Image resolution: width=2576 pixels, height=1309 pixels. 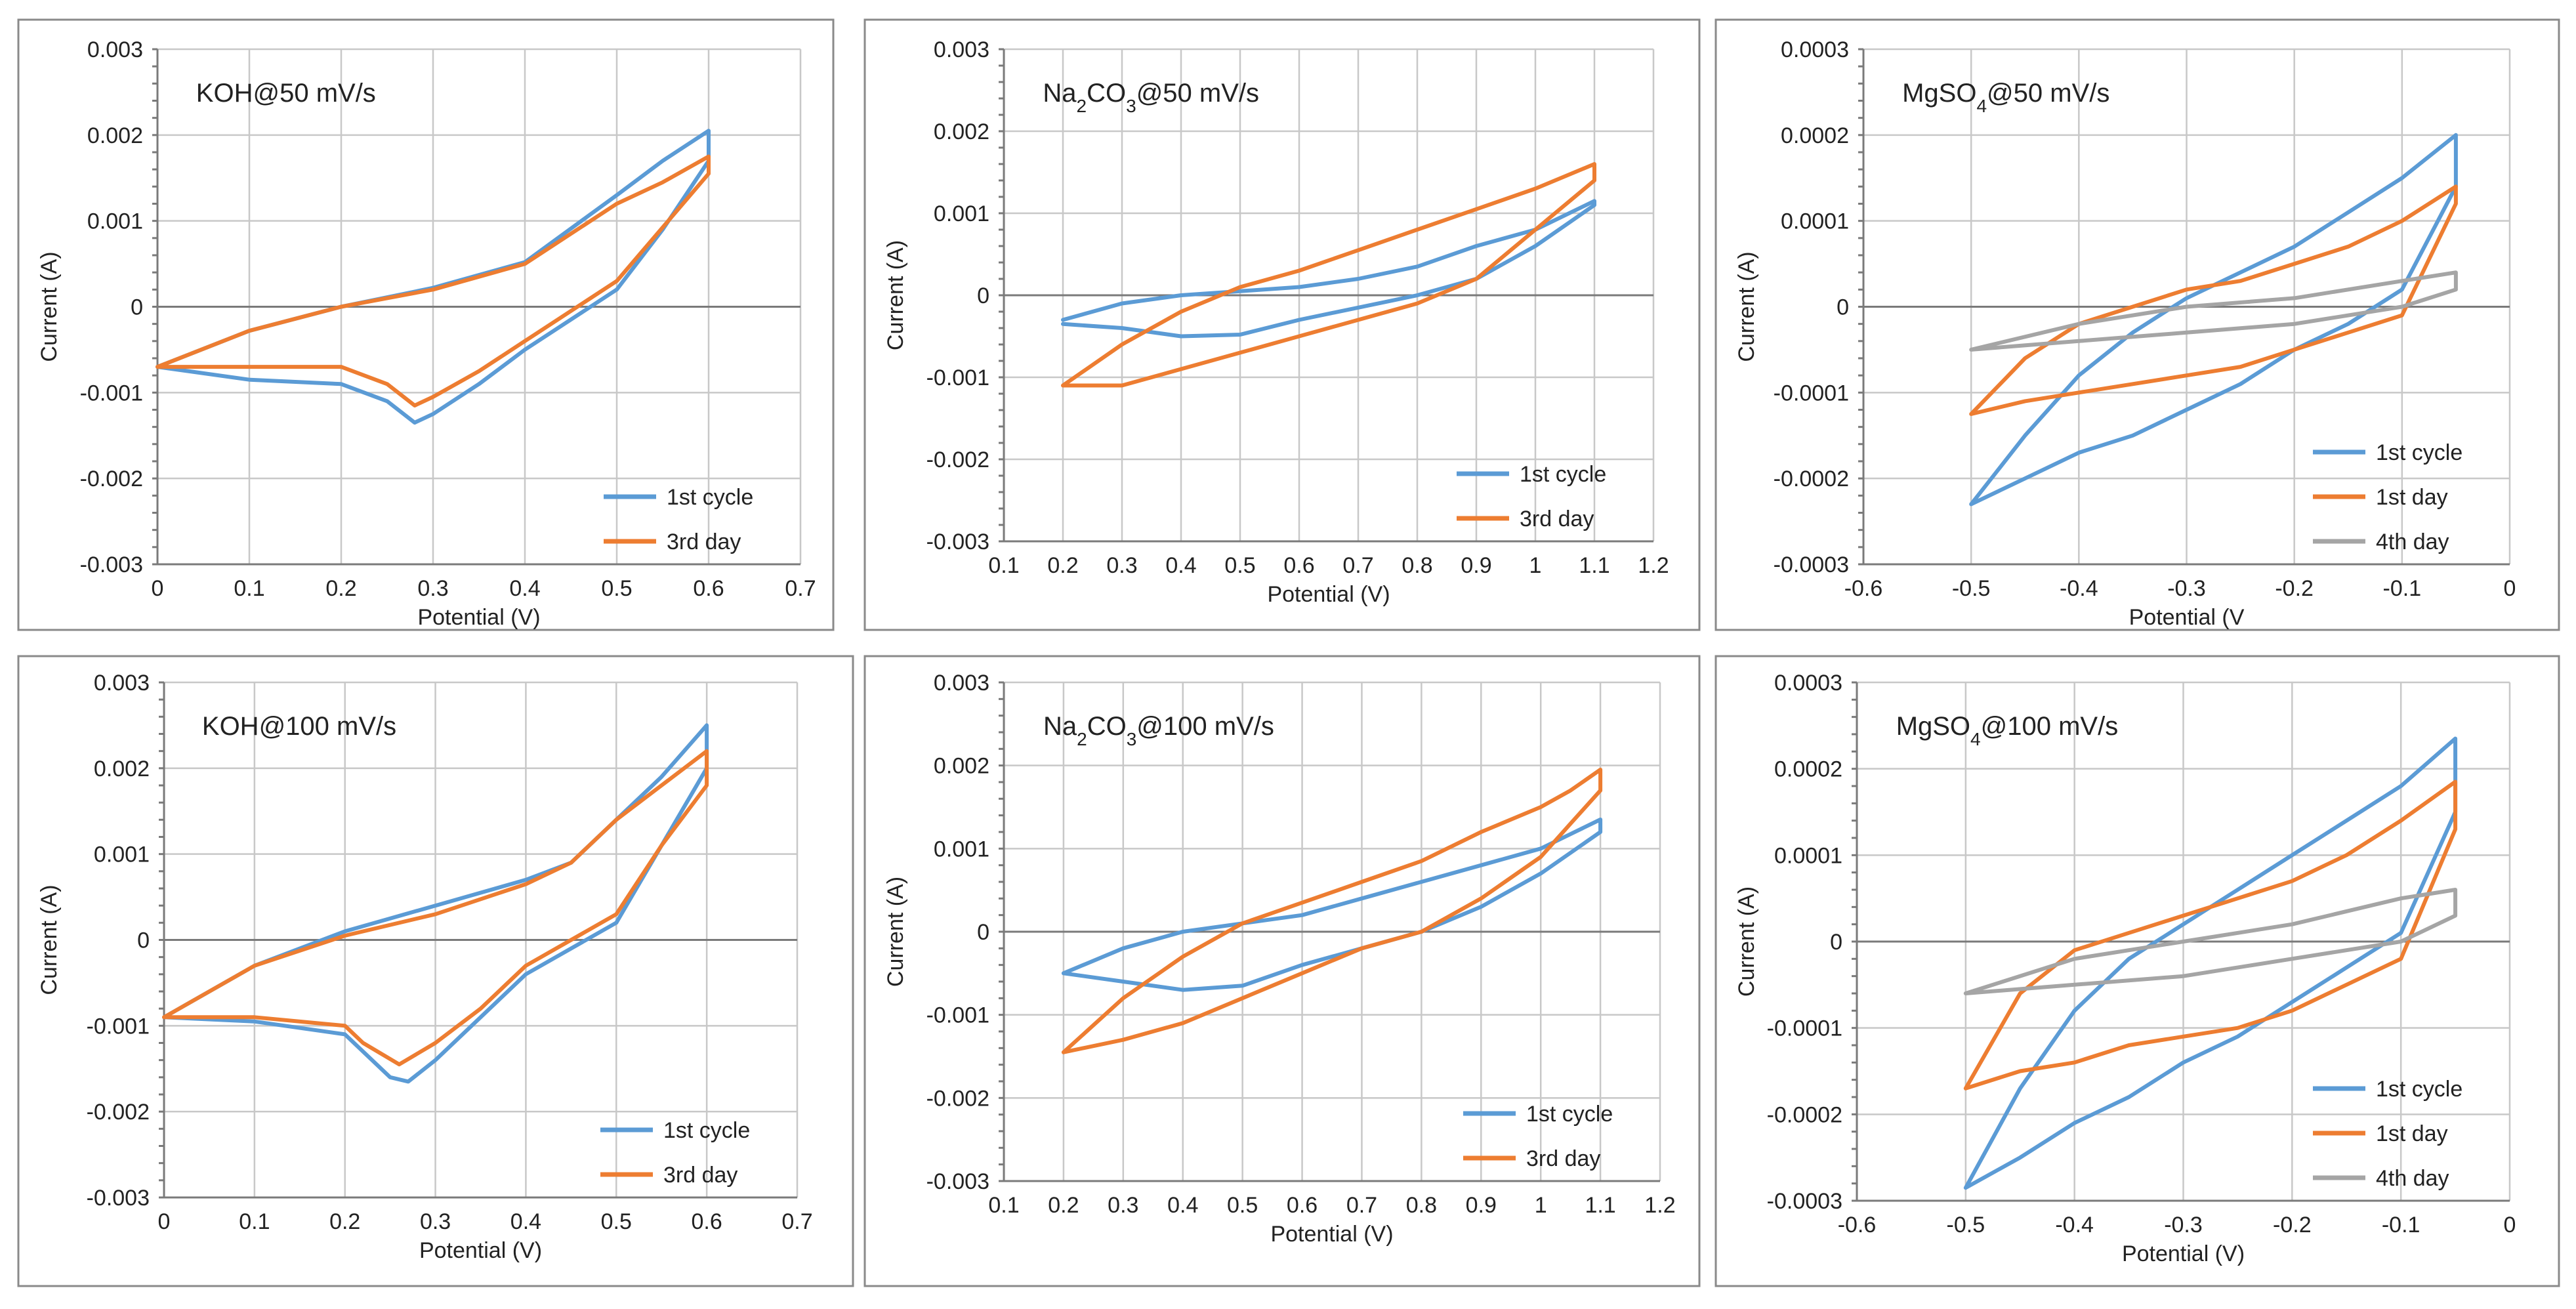 What do you see at coordinates (2294, 589) in the screenshot?
I see `x-tick-label: -0.2` at bounding box center [2294, 589].